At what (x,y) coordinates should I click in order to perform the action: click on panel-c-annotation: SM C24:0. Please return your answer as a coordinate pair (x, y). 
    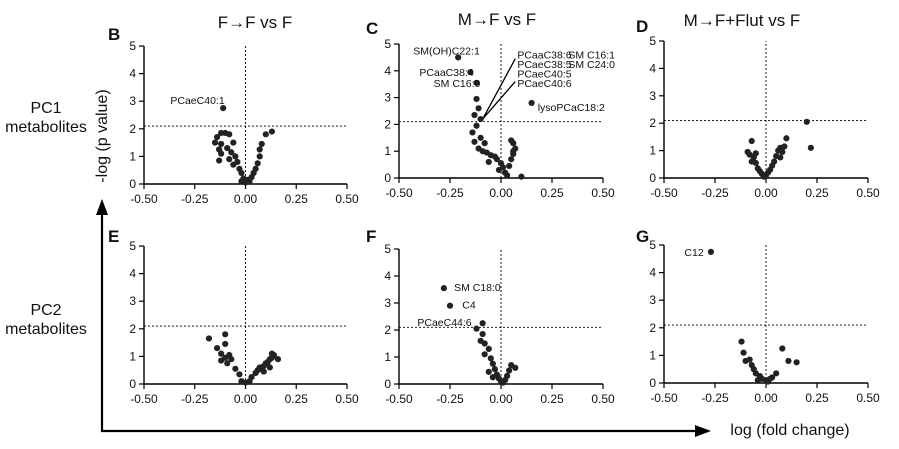
    Looking at the image, I should click on (591, 65).